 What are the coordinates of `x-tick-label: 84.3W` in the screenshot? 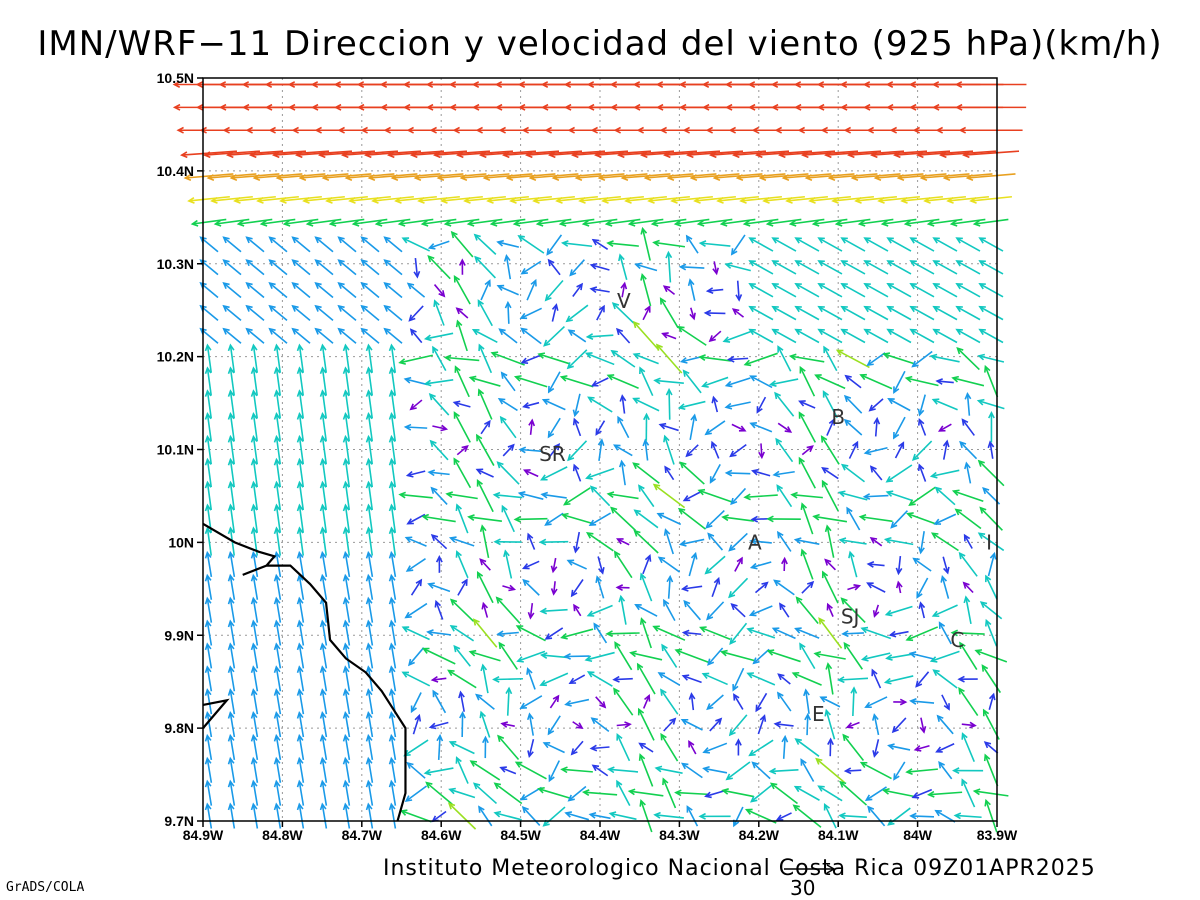 It's located at (679, 835).